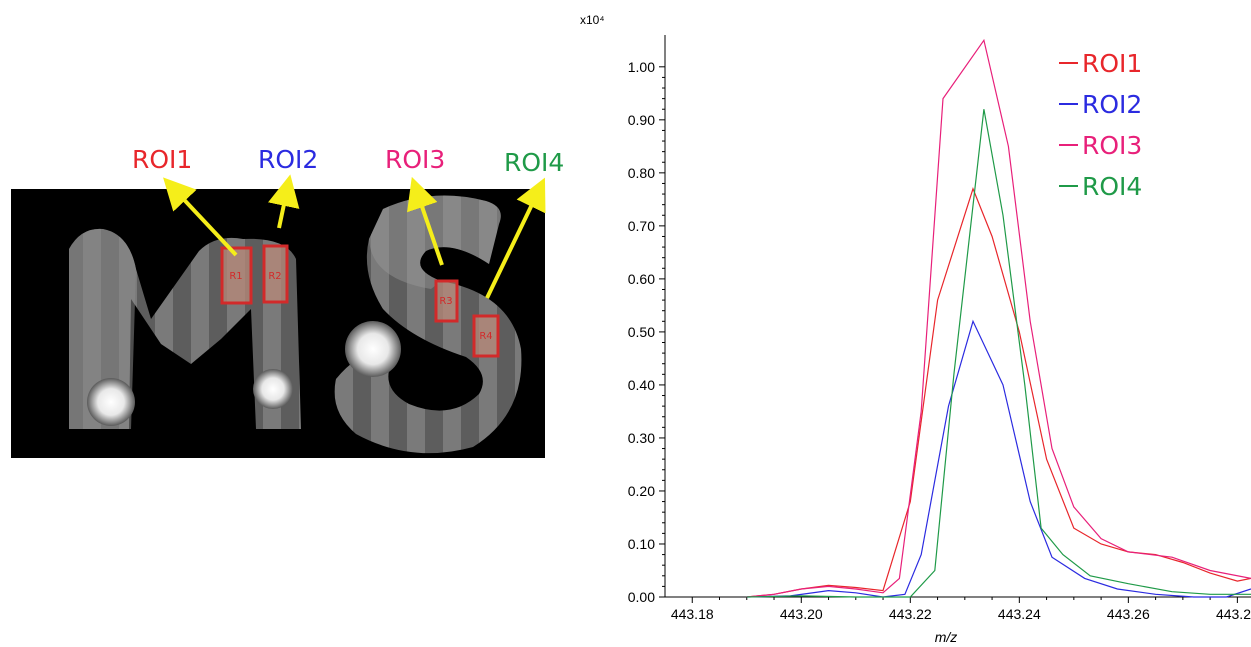 The width and height of the screenshot is (1251, 647). What do you see at coordinates (1100, 125) in the screenshot?
I see `chart-legend: ROI1 ROI2 ROI3 ROI4` at bounding box center [1100, 125].